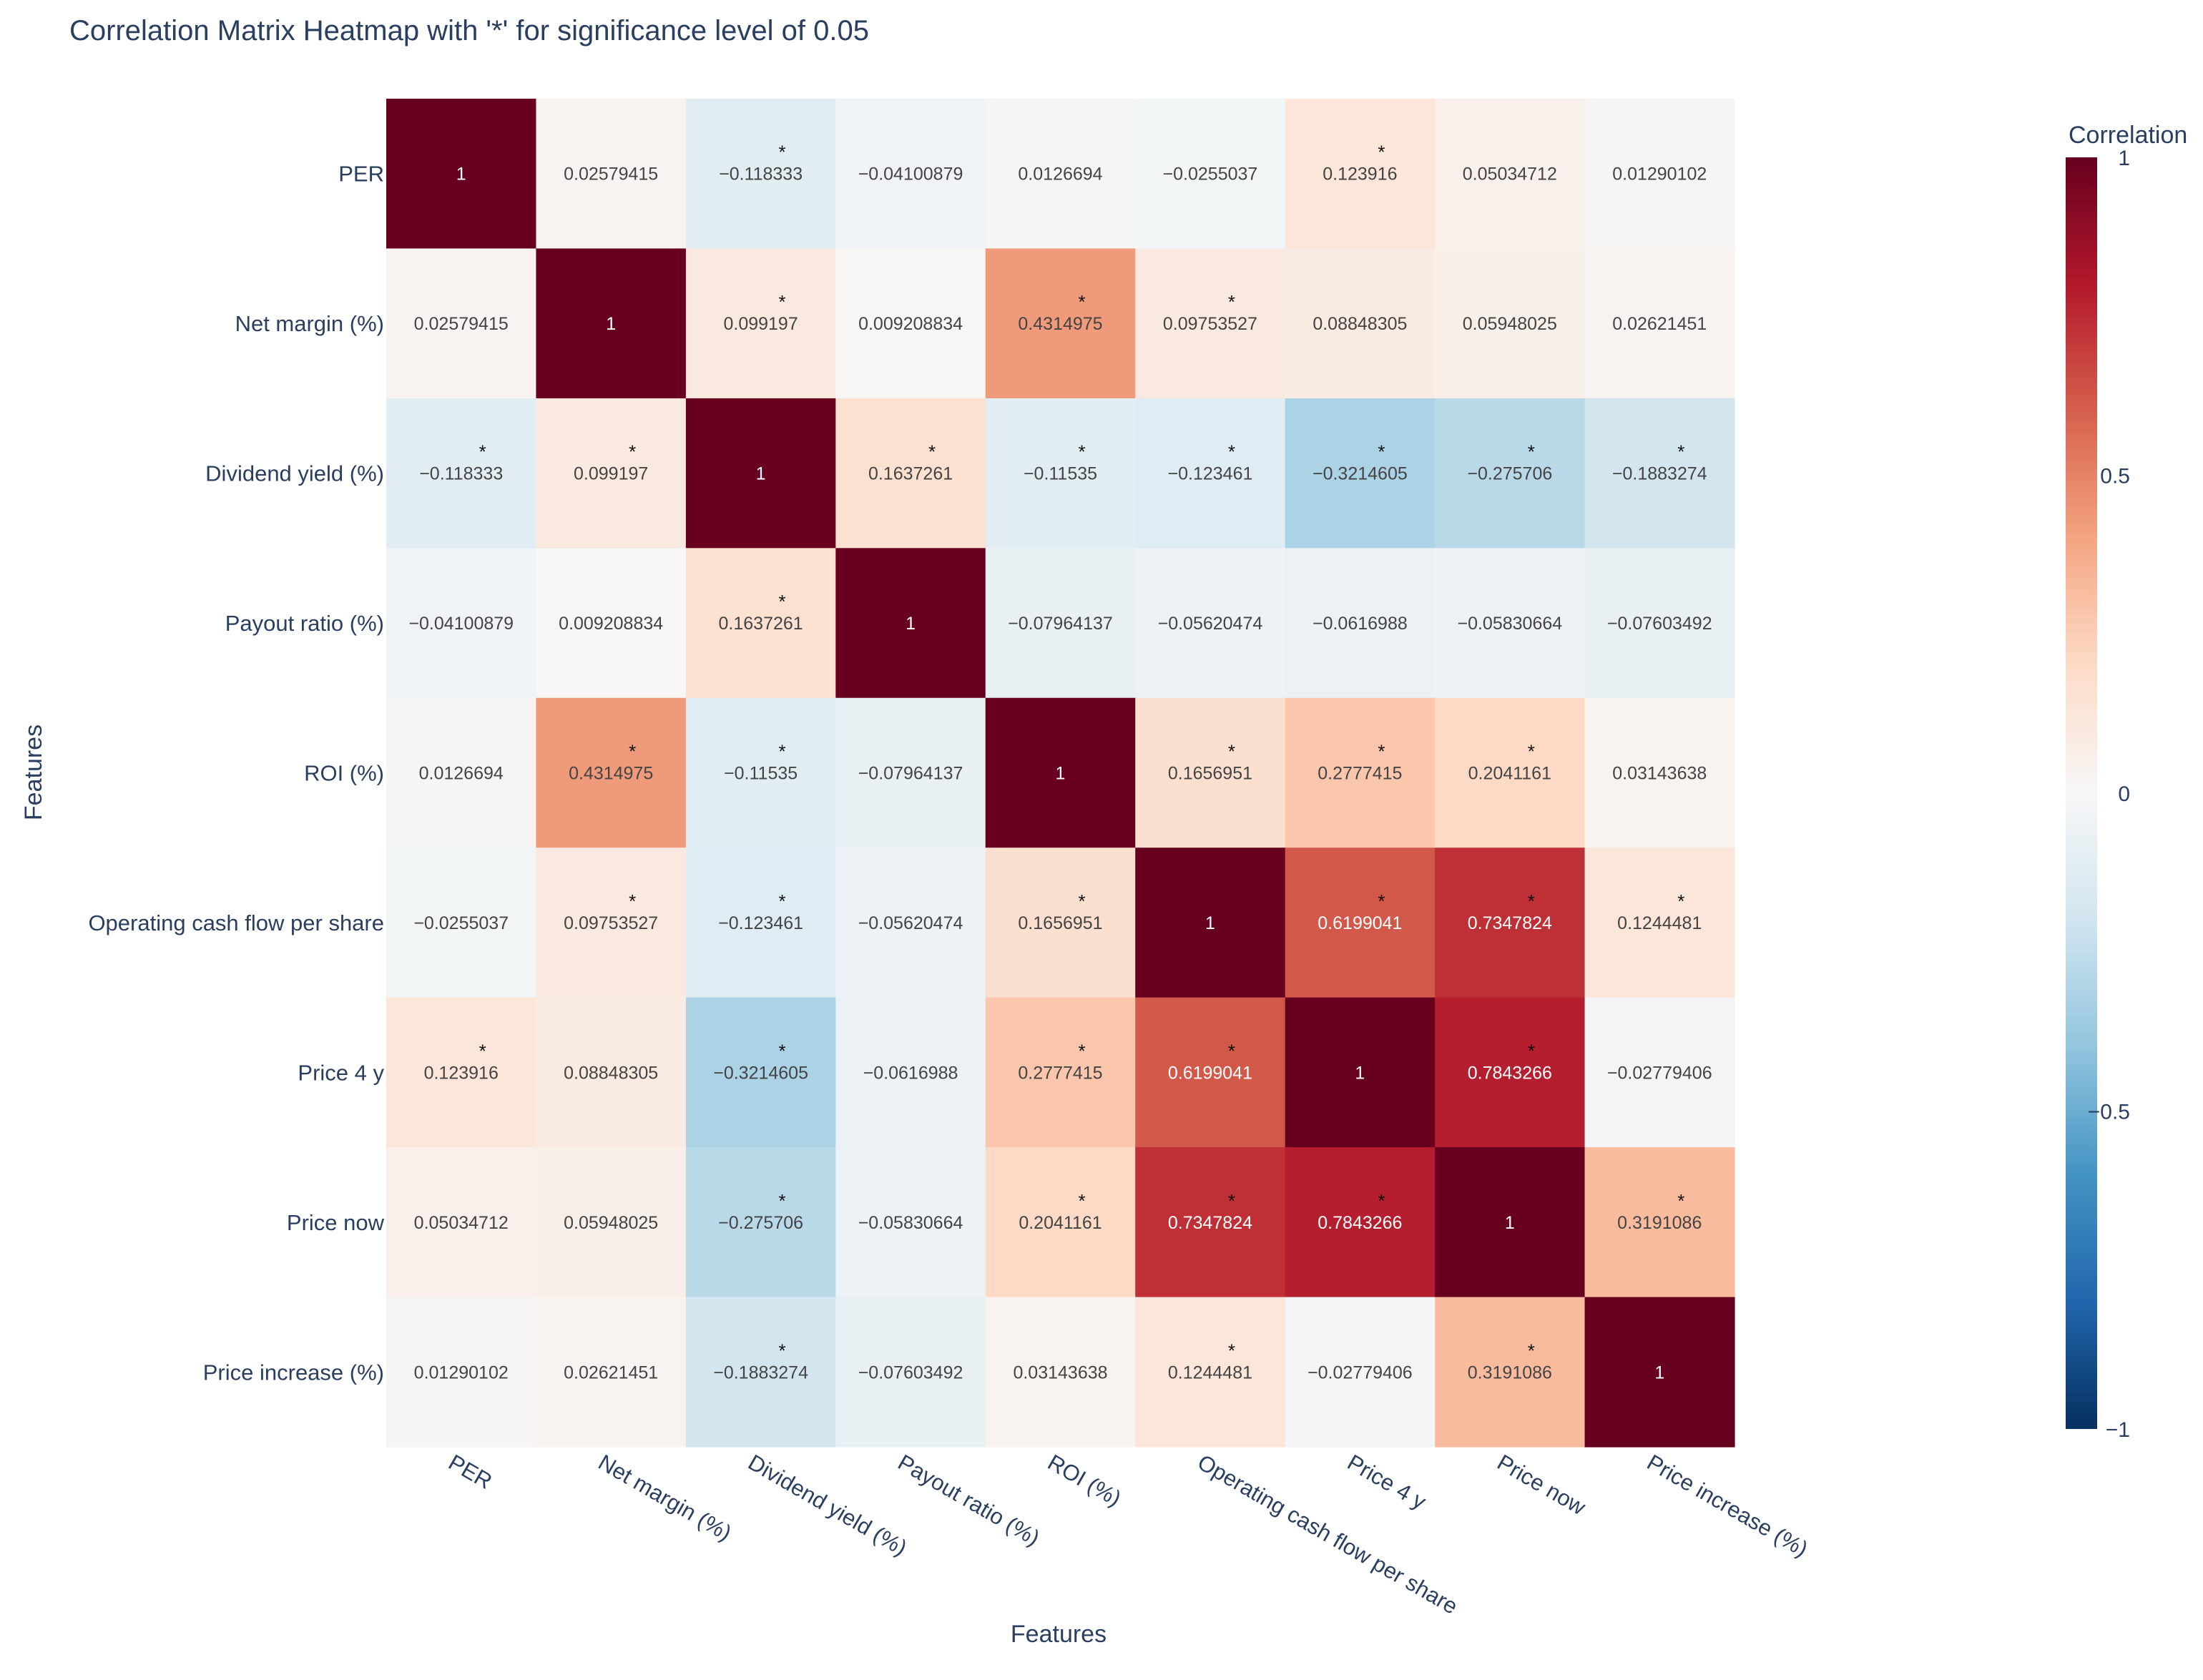 This screenshot has width=2203, height=1680. Describe the element at coordinates (611, 1372) in the screenshot. I see `cell-value-label: 0.02621451` at that location.